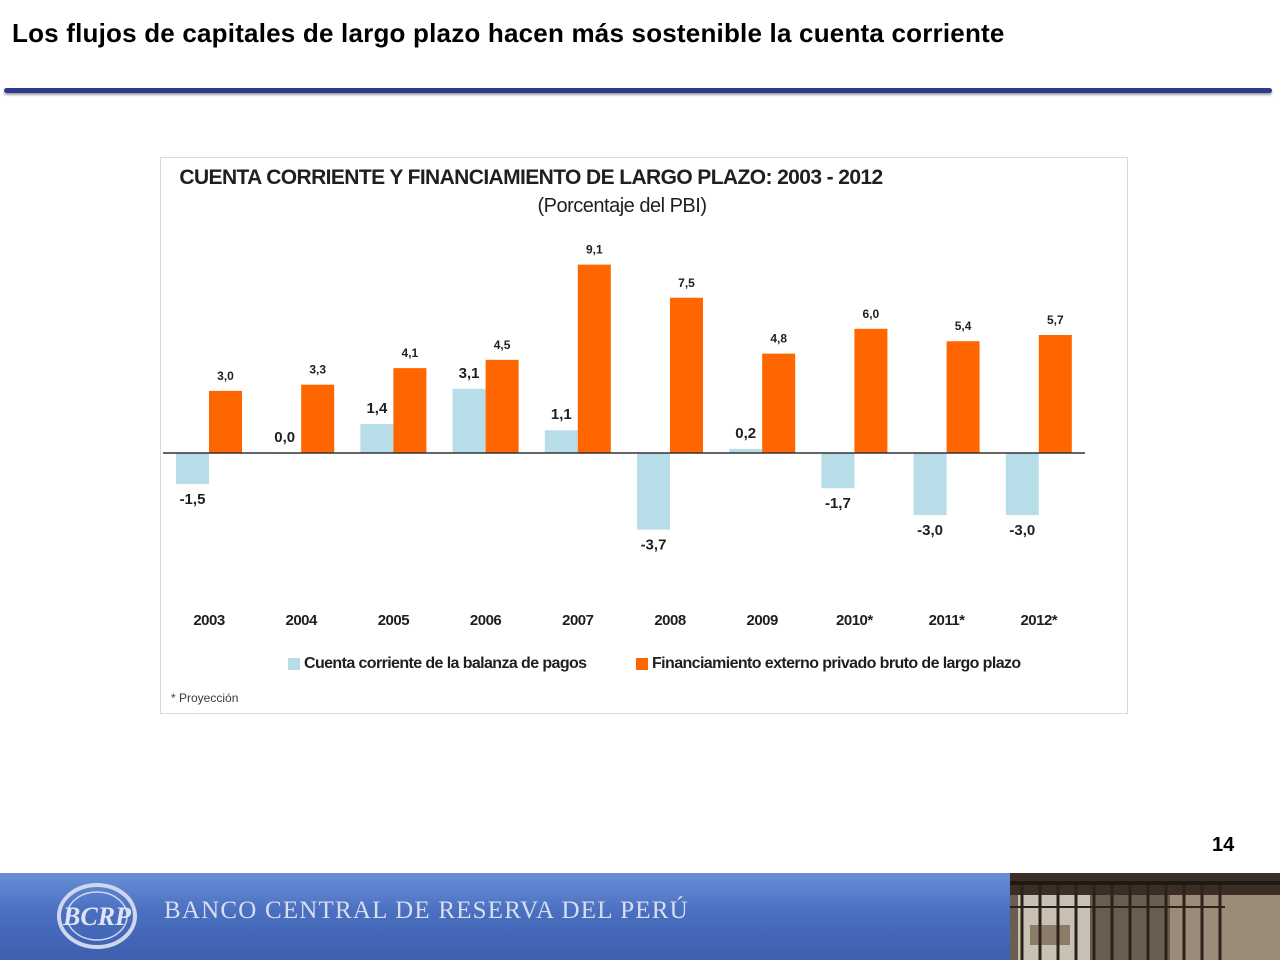  What do you see at coordinates (622, 206) in the screenshot?
I see `chart-subtitle: (Porcentaje del PBI)` at bounding box center [622, 206].